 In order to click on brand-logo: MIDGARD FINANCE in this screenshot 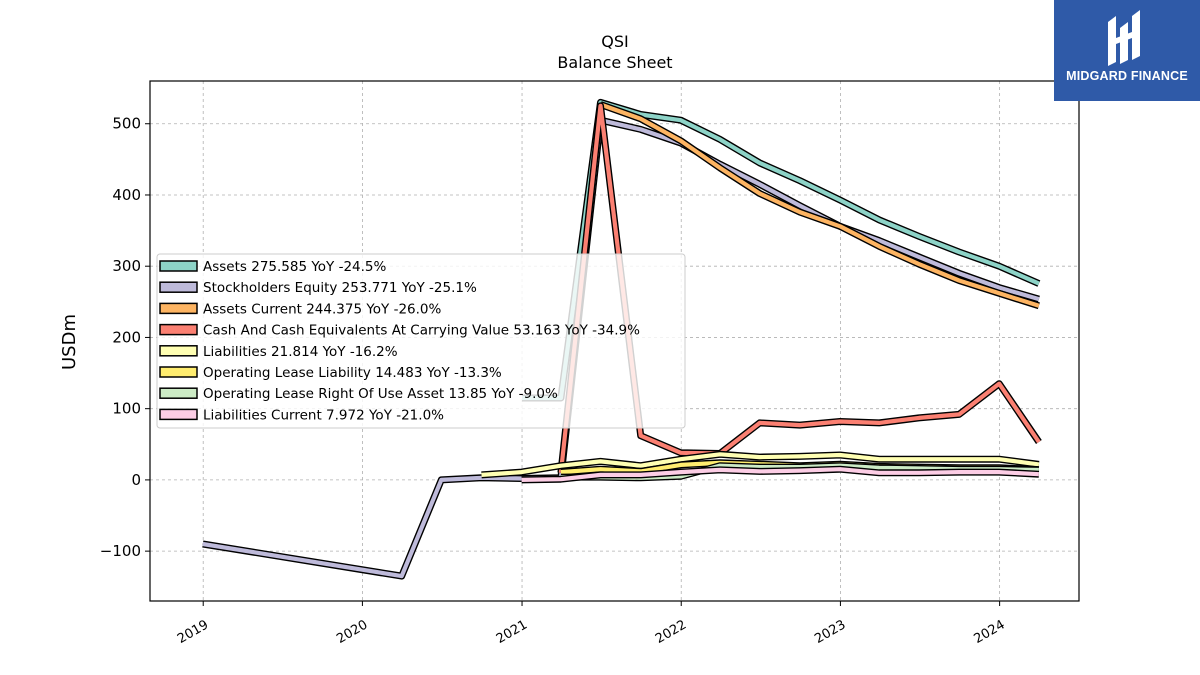, I will do `click(1127, 50)`.